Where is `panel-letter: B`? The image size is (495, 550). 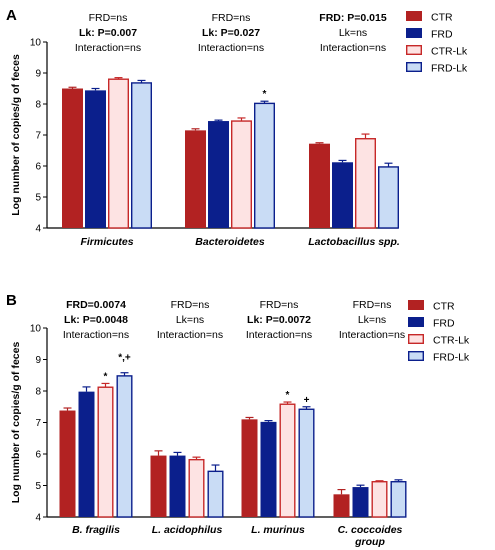 panel-letter: B is located at coordinates (11, 300).